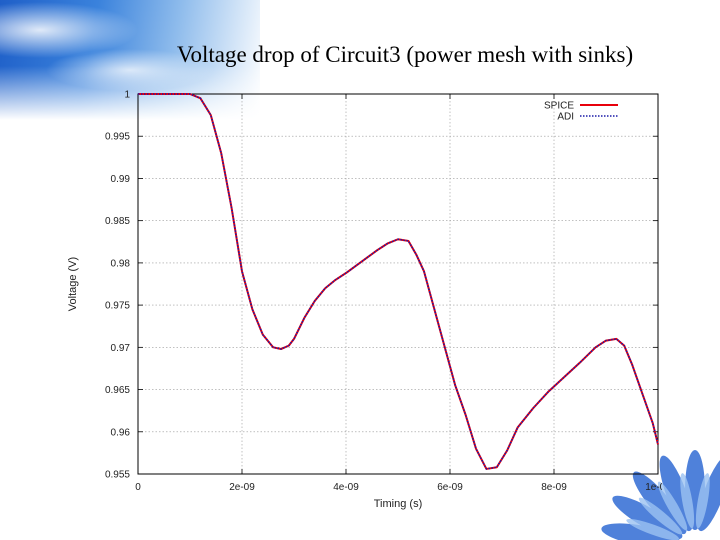  Describe the element at coordinates (242, 487) in the screenshot. I see `x-tick-label: 2e-09` at that location.